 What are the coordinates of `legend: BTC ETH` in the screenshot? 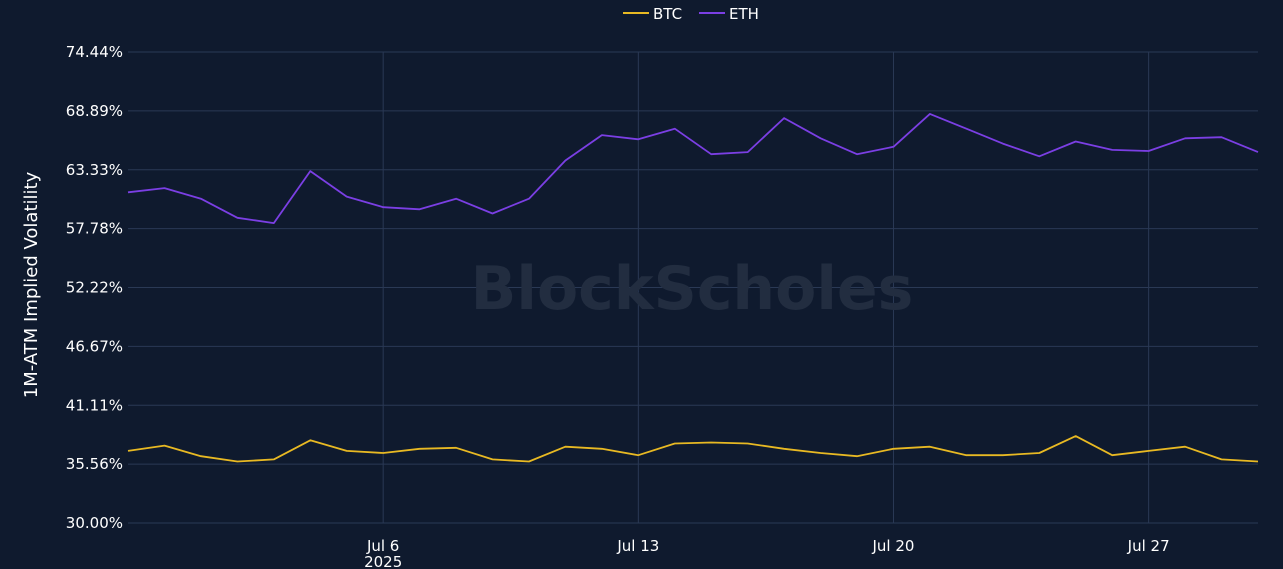 It's located at (691, 14).